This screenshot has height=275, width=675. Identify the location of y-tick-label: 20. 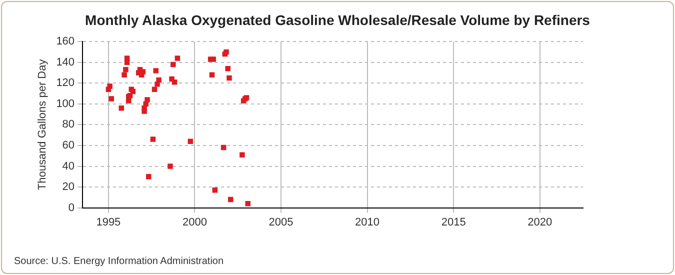
(68, 187).